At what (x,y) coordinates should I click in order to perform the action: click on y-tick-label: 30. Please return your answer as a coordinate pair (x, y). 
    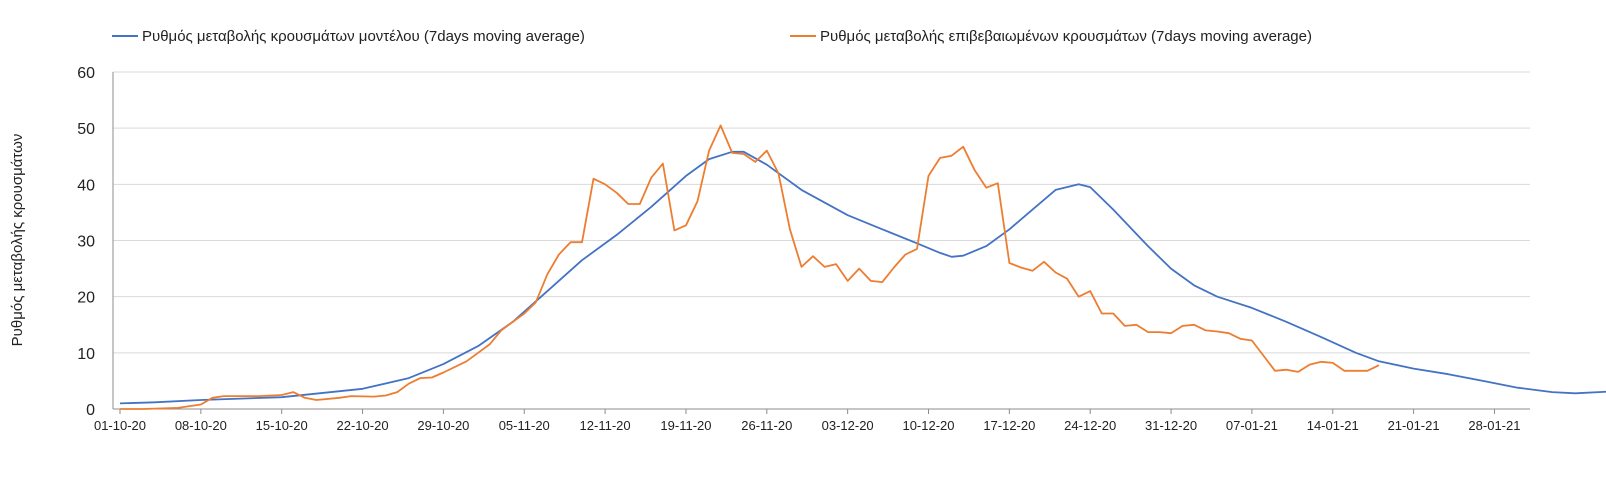
    Looking at the image, I should click on (86, 242).